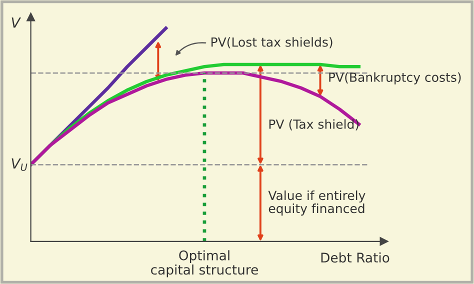 The width and height of the screenshot is (474, 284). What do you see at coordinates (17, 22) in the screenshot?
I see `y-axis-title: V` at bounding box center [17, 22].